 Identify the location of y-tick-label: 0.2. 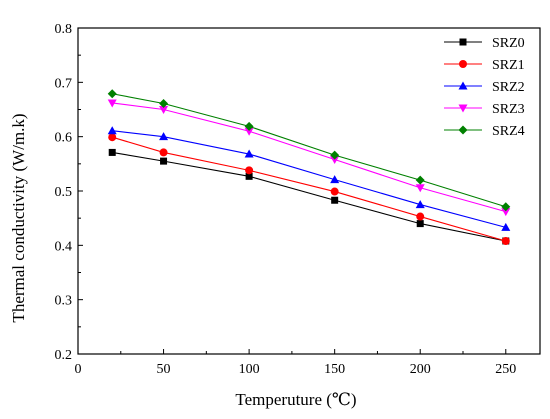
(64, 355).